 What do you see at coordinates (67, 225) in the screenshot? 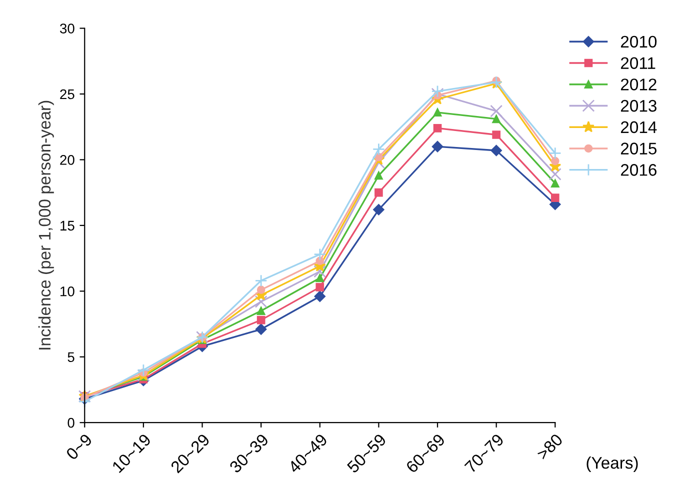
I see `y-tick-label: 15` at bounding box center [67, 225].